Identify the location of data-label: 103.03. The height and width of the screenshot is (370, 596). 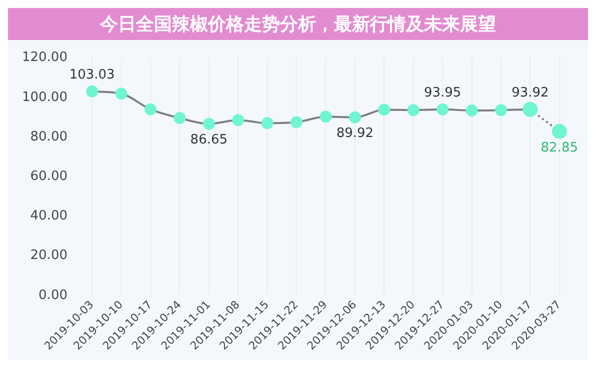
(92, 74).